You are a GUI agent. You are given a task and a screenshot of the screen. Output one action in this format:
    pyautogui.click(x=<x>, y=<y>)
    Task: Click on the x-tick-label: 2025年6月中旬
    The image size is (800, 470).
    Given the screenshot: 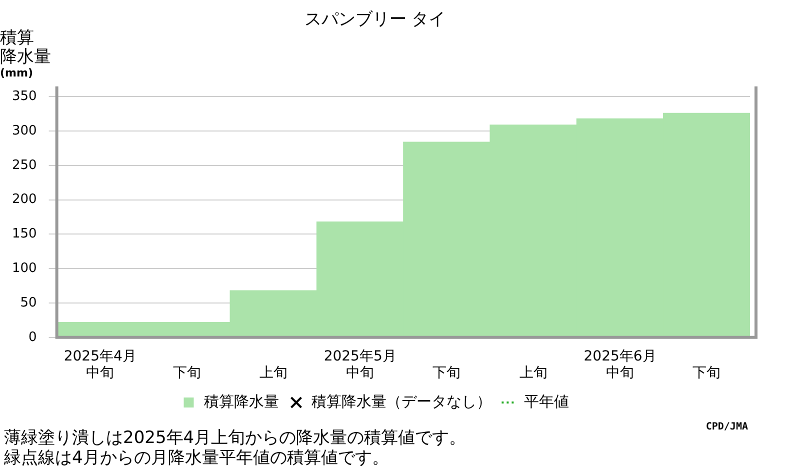 What is the action you would take?
    pyautogui.click(x=620, y=365)
    